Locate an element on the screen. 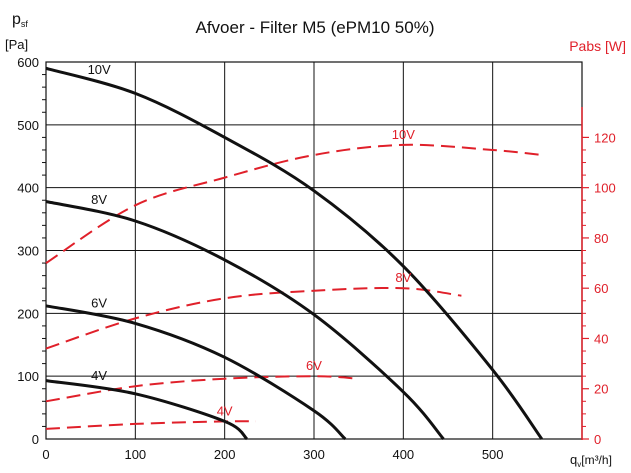  power-curve-label-8v: 8V is located at coordinates (403, 277).